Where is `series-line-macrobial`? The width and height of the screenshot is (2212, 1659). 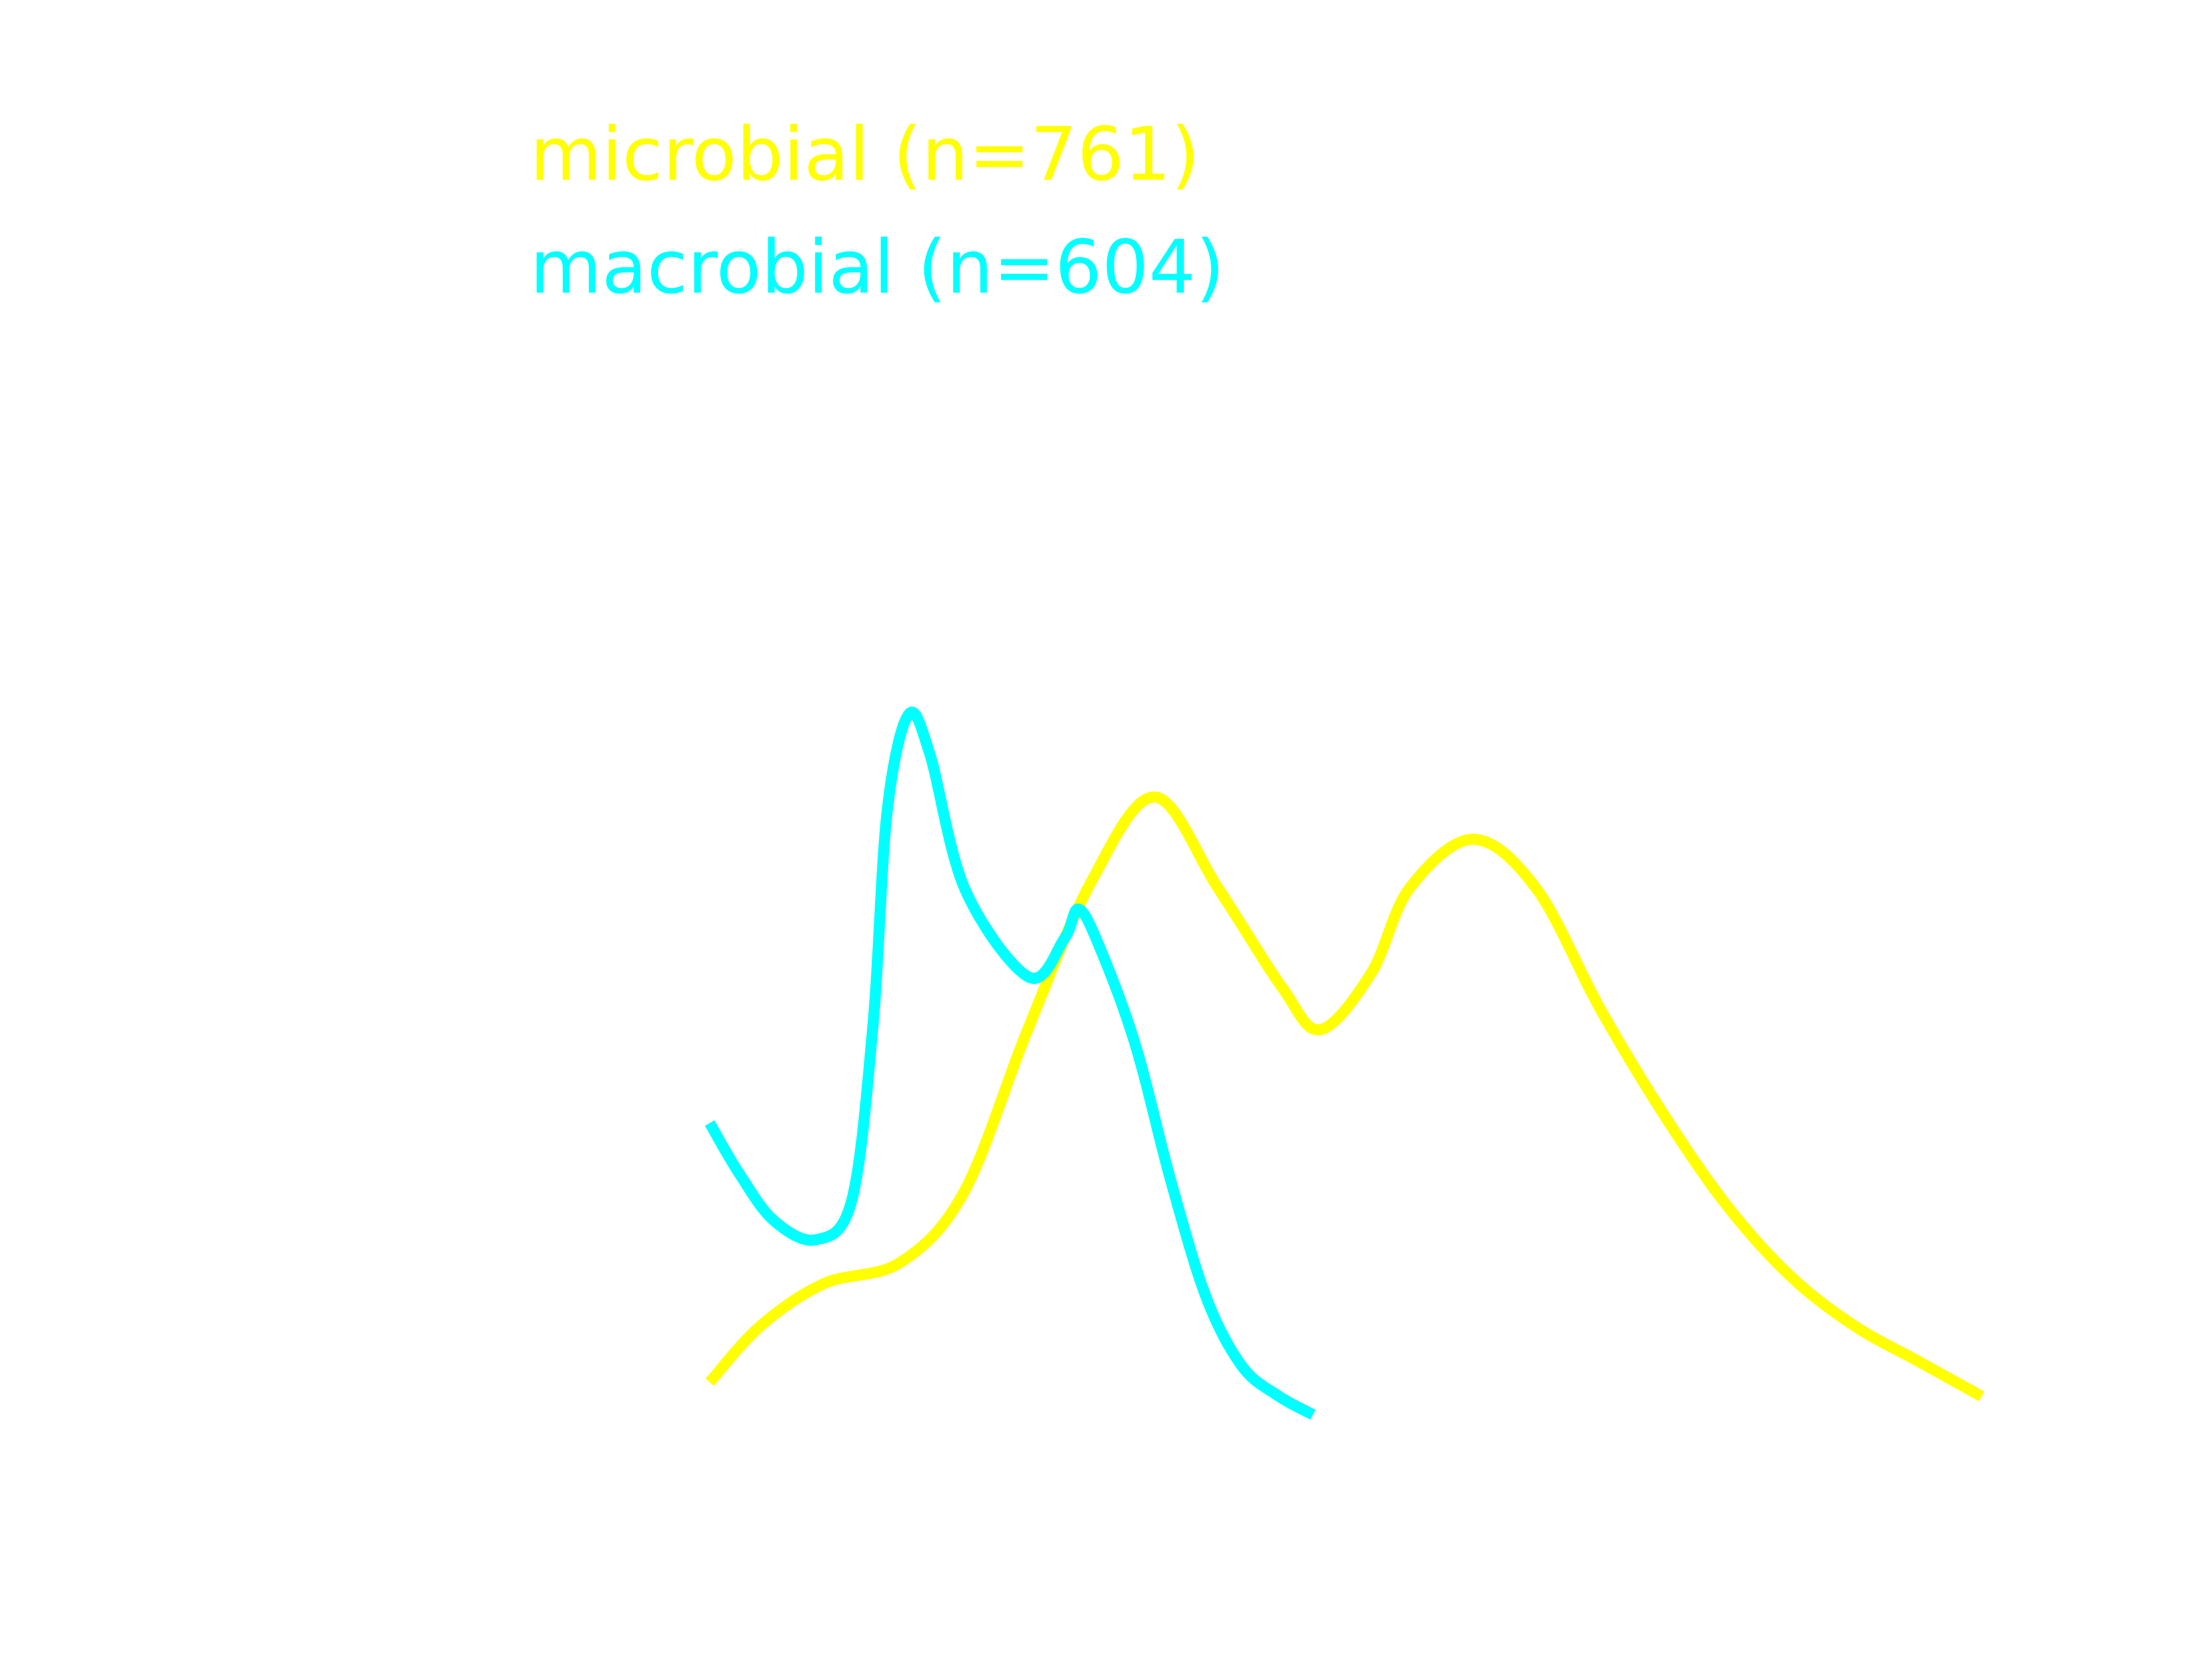
series-line-macrobial is located at coordinates (1010, 1063).